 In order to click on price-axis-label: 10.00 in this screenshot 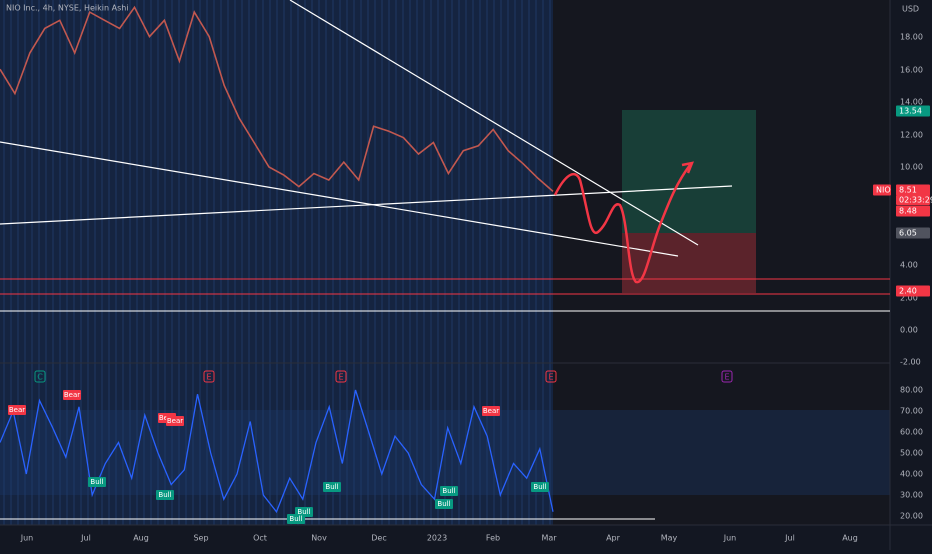, I will do `click(911, 167)`.